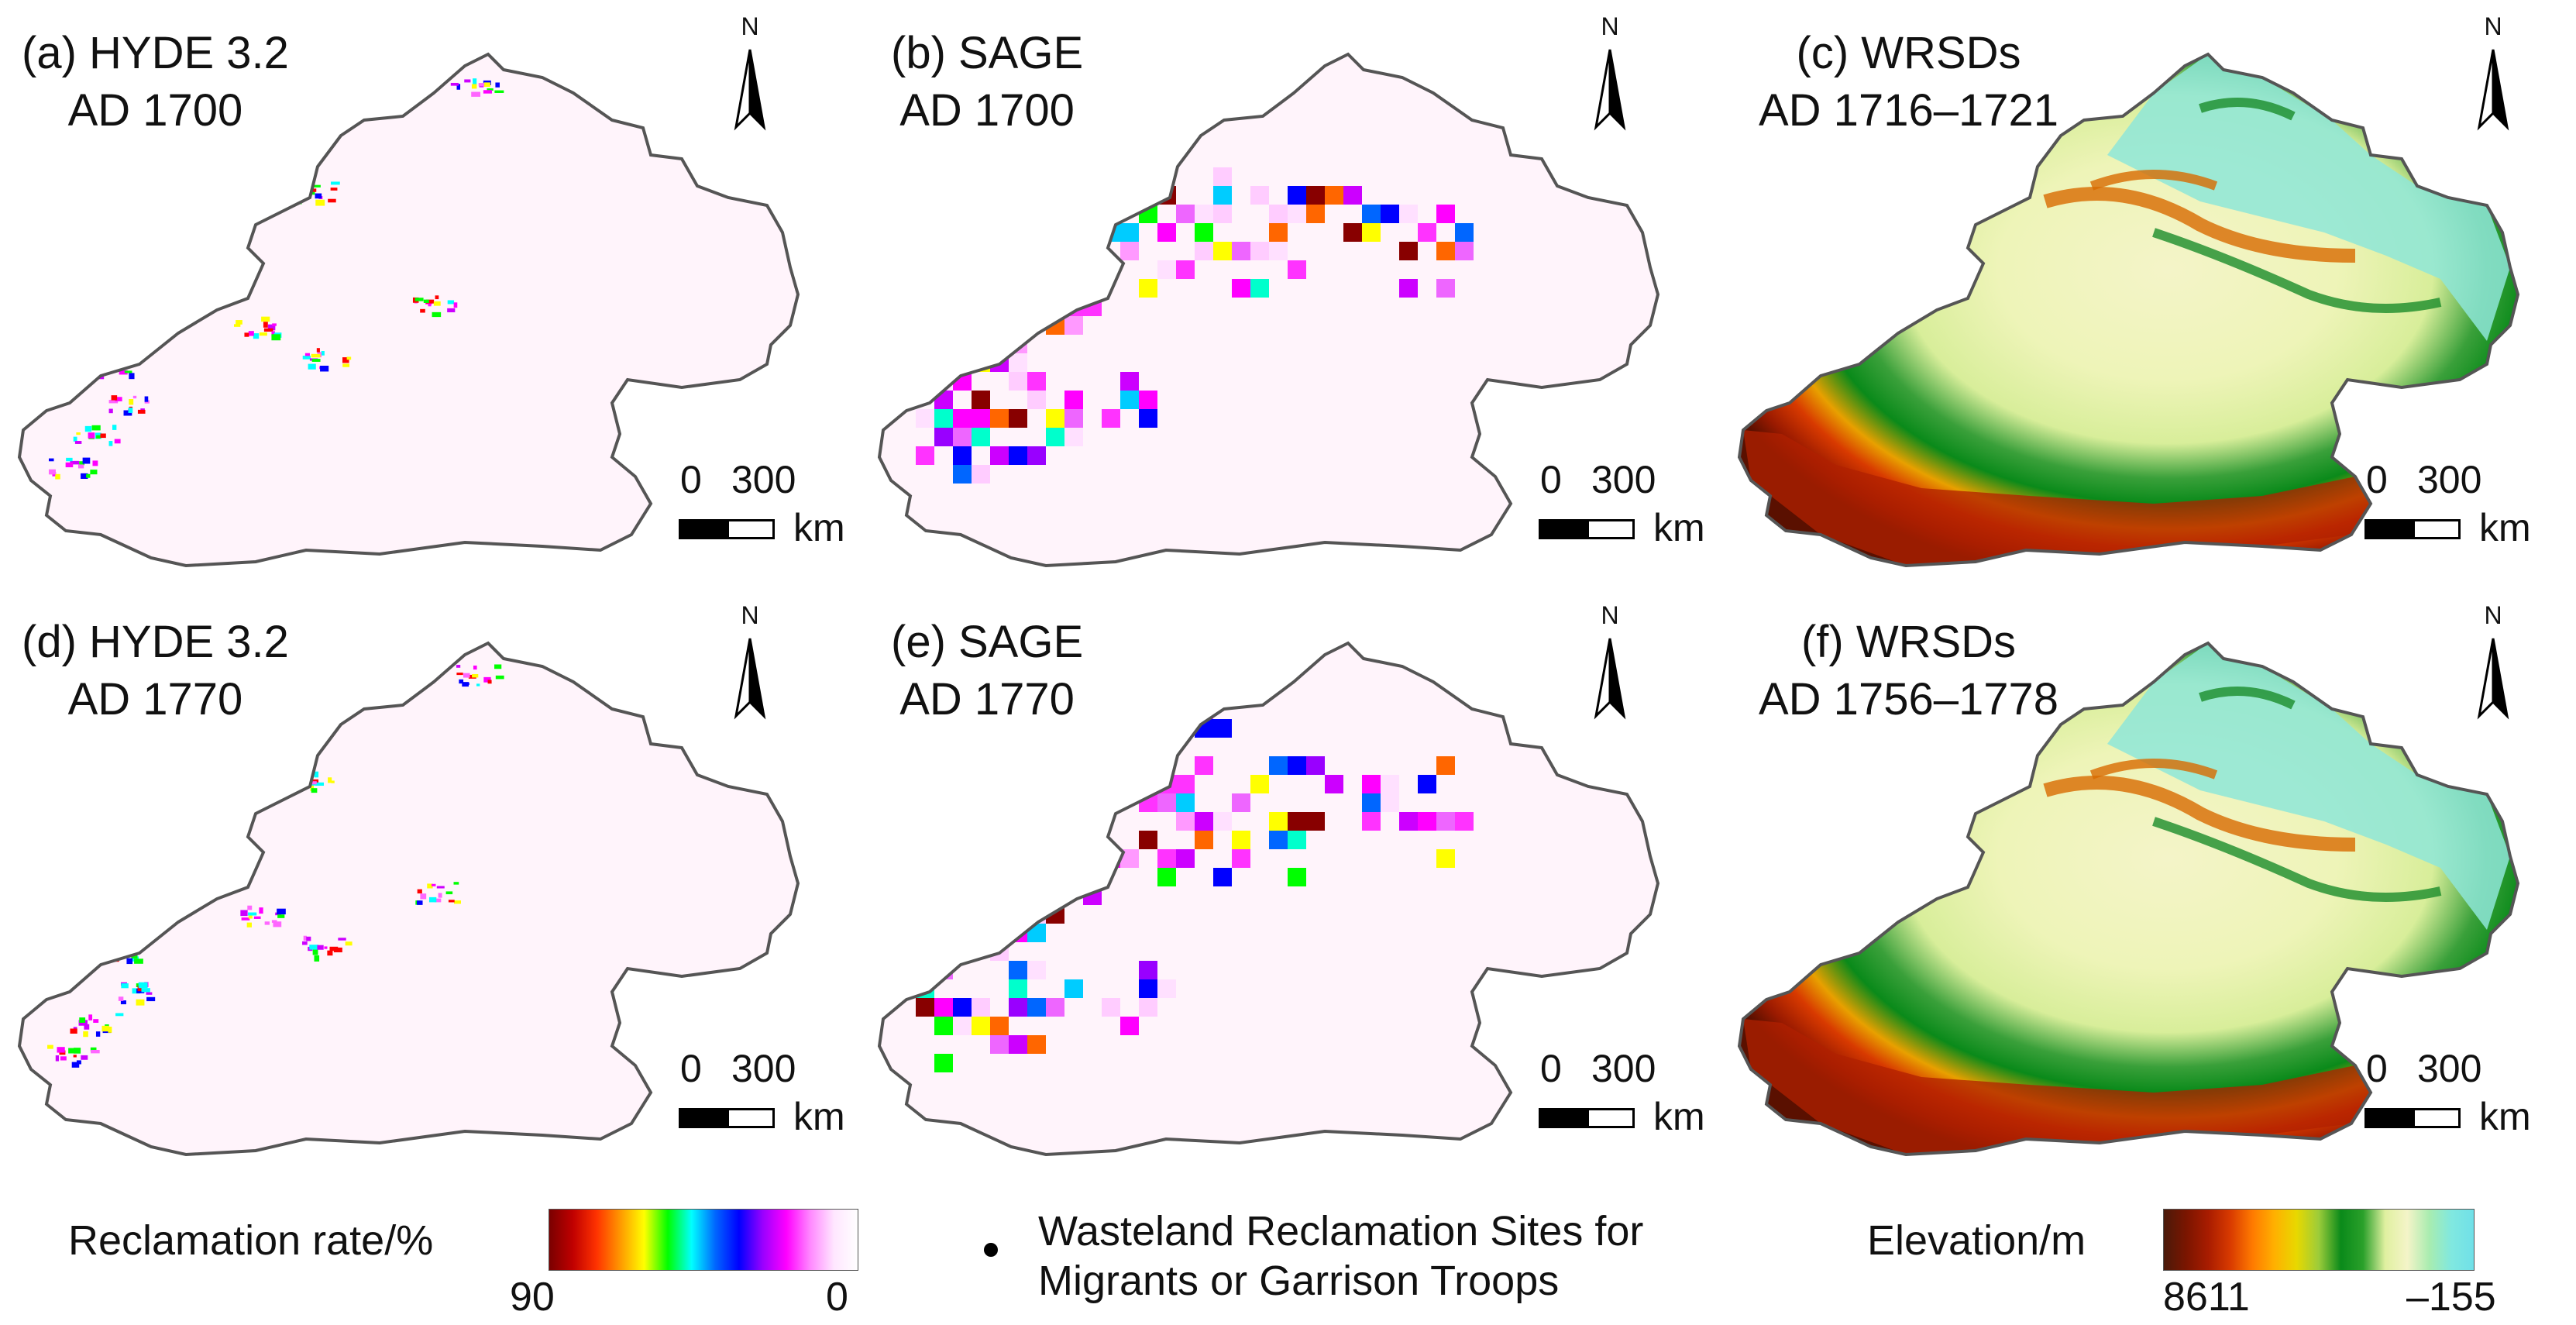 The width and height of the screenshot is (2576, 1325). Describe the element at coordinates (155, 642) in the screenshot. I see `panel-title-line1: (d) HYDE 3.2` at that location.